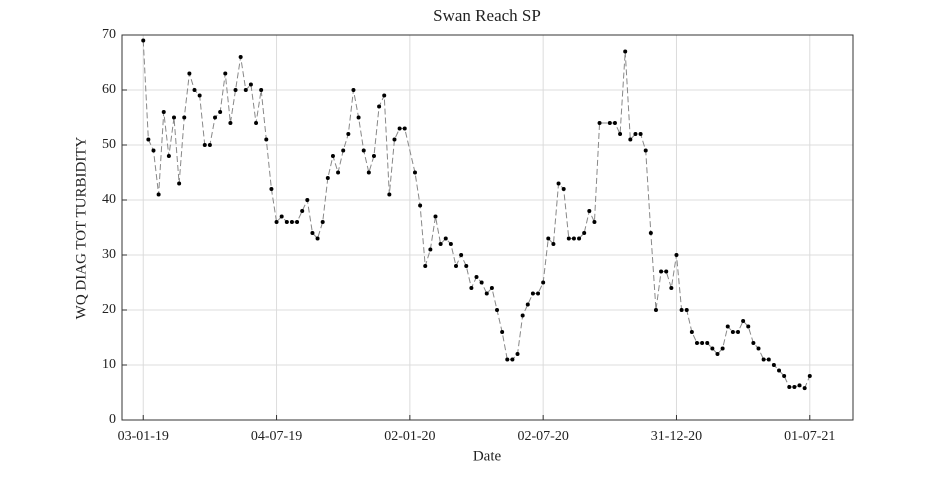 Image resolution: width=945 pixels, height=477 pixels. Describe the element at coordinates (676, 436) in the screenshot. I see `x-tick-label: 31-12-20` at that location.